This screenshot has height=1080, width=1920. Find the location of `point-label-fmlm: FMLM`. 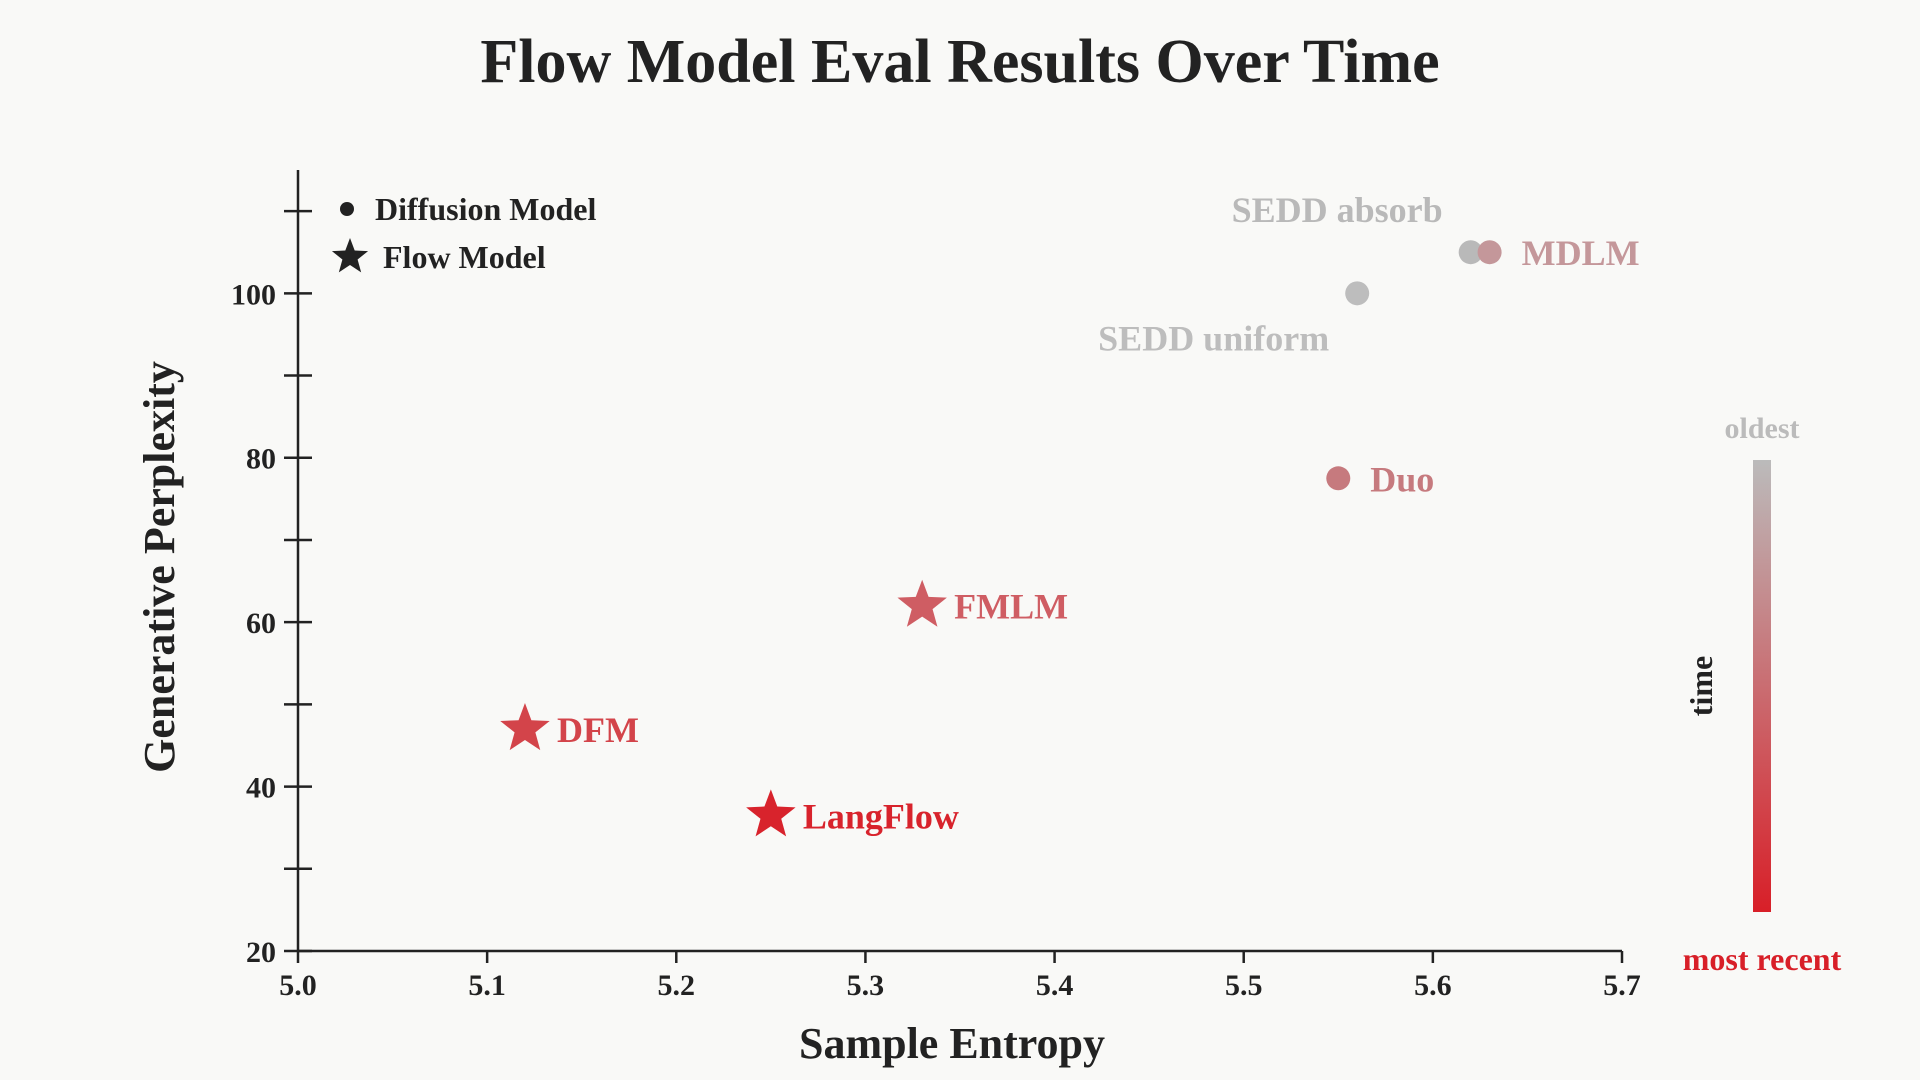

point-label-fmlm: FMLM is located at coordinates (1011, 607).